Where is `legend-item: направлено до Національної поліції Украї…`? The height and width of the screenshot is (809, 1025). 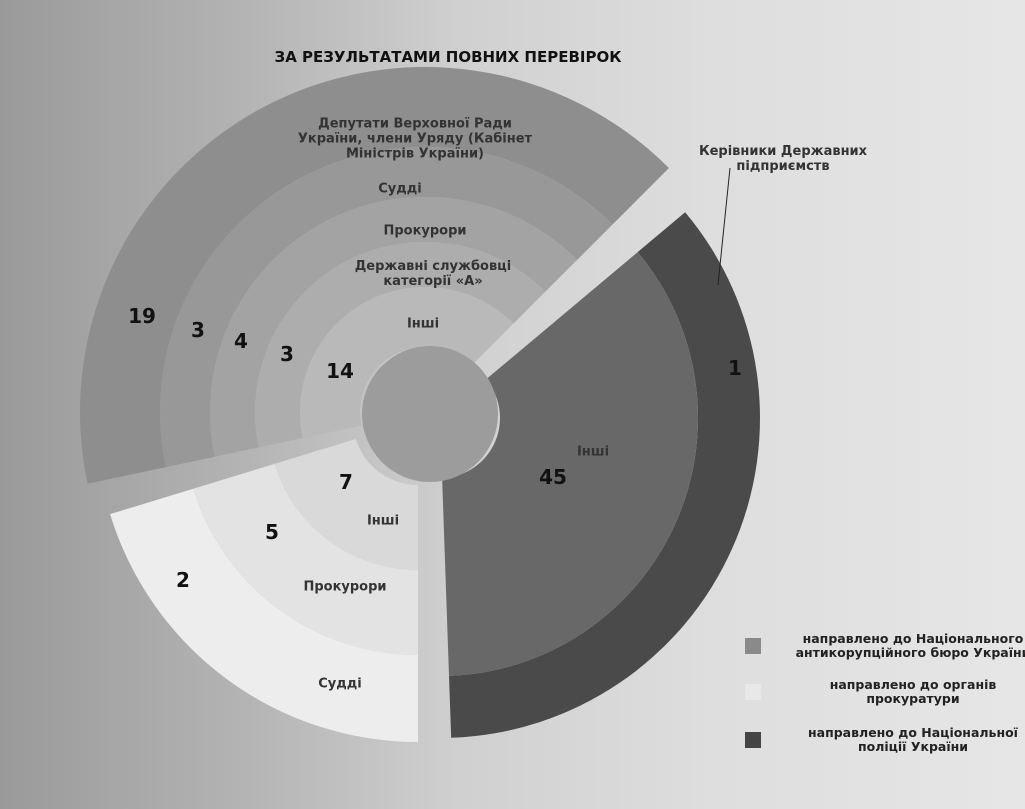 legend-item: направлено до Національної поліції Украї… is located at coordinates (885, 740).